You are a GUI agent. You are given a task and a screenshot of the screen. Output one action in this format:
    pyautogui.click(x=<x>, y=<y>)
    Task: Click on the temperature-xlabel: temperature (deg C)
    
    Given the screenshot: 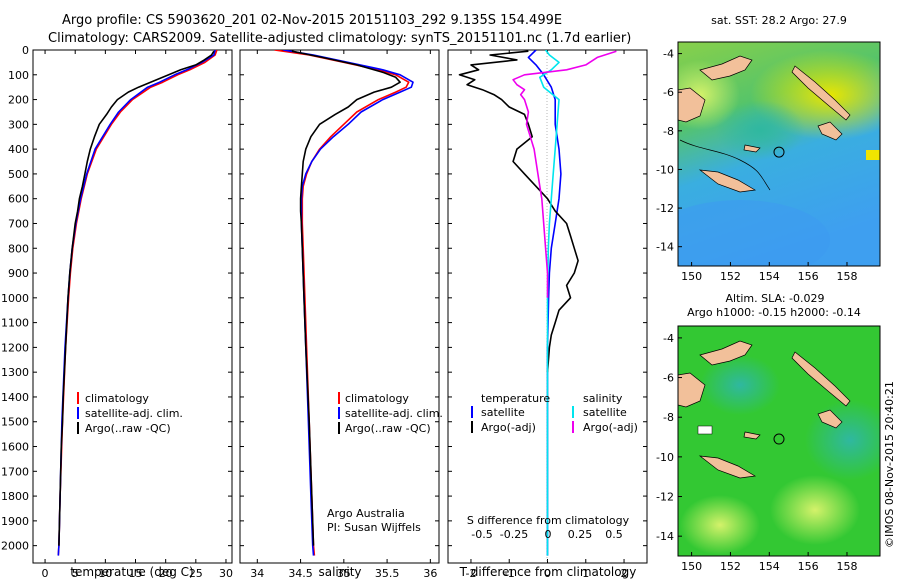 What is the action you would take?
    pyautogui.click(x=131, y=572)
    